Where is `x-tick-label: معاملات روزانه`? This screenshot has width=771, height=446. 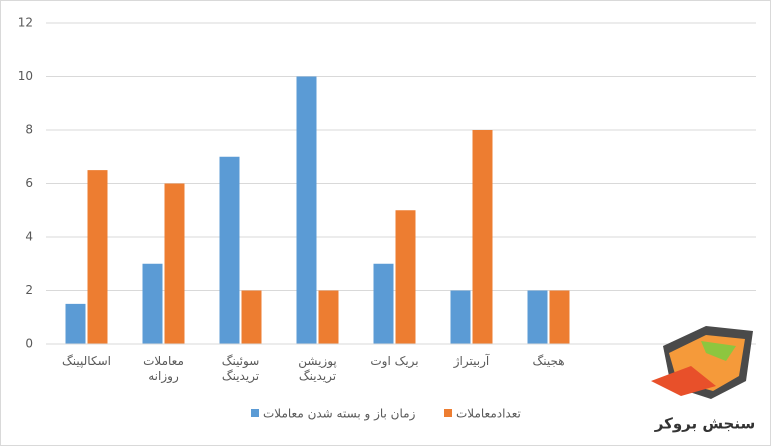
x-tick-label: معاملات روزانه is located at coordinates (163, 368).